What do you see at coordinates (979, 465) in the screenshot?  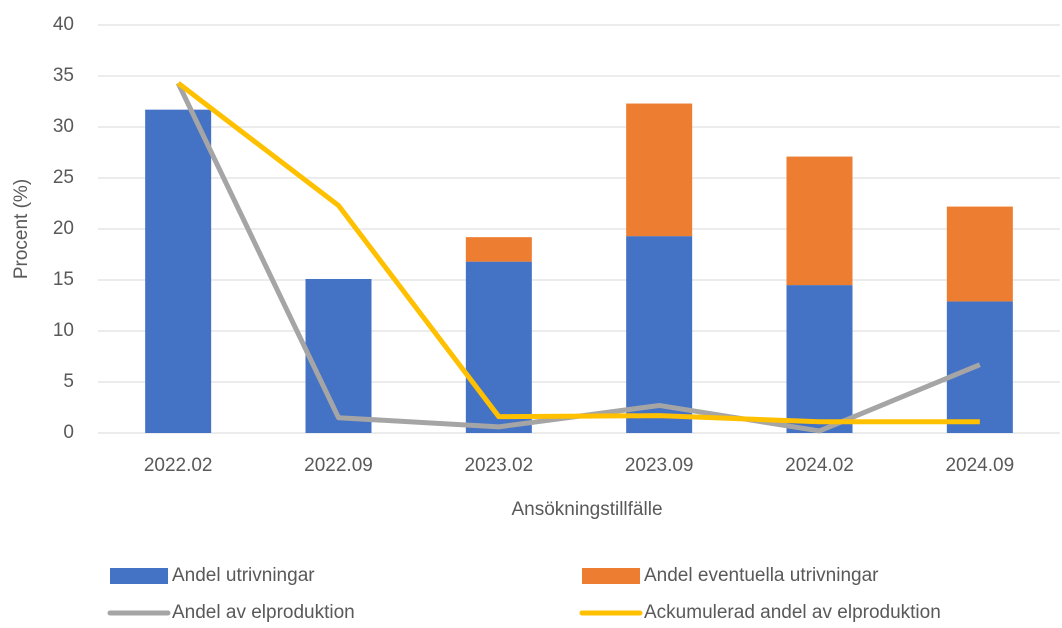 I see `x-tick-label: 2024.09` at bounding box center [979, 465].